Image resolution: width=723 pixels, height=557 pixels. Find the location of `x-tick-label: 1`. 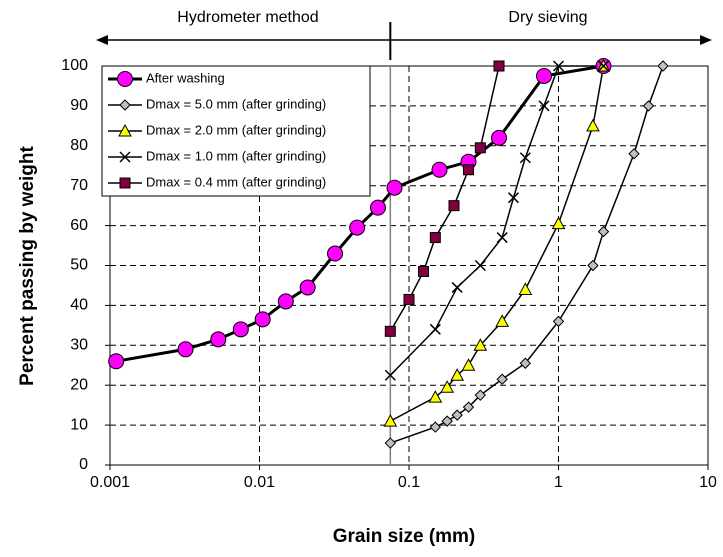

x-tick-label: 1 is located at coordinates (558, 482).